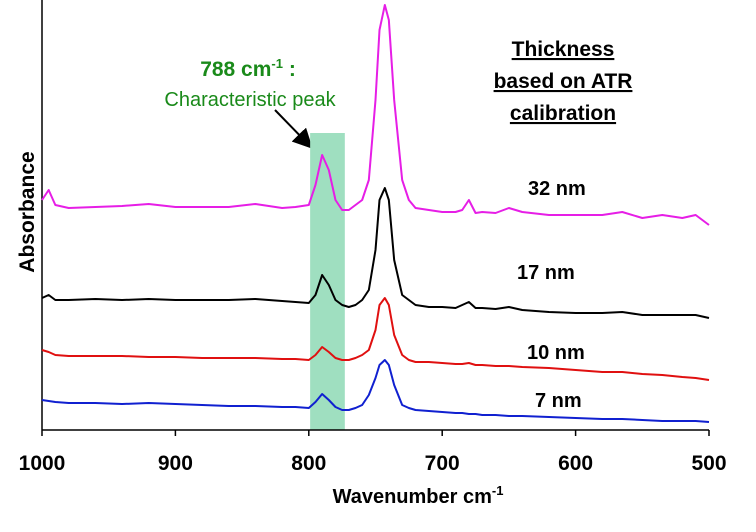 The image size is (756, 532). What do you see at coordinates (250, 100) in the screenshot?
I see `annotation-subtitle: Characteristic peak` at bounding box center [250, 100].